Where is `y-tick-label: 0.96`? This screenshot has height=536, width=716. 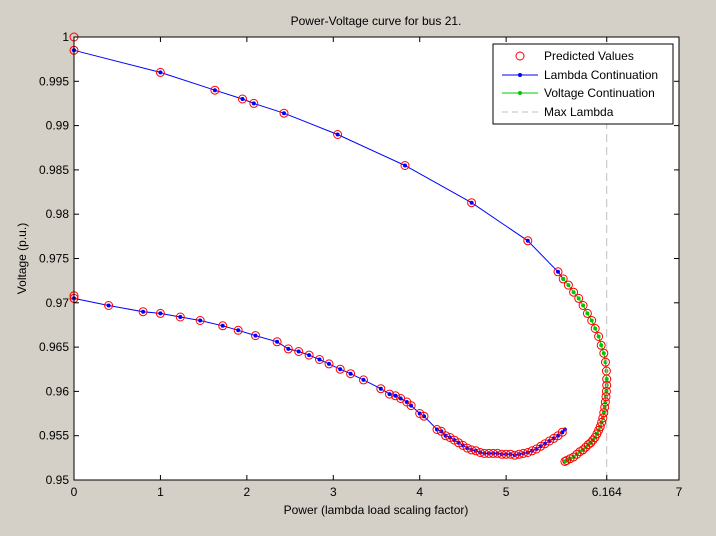
y-tick-label: 0.96 is located at coordinates (58, 391).